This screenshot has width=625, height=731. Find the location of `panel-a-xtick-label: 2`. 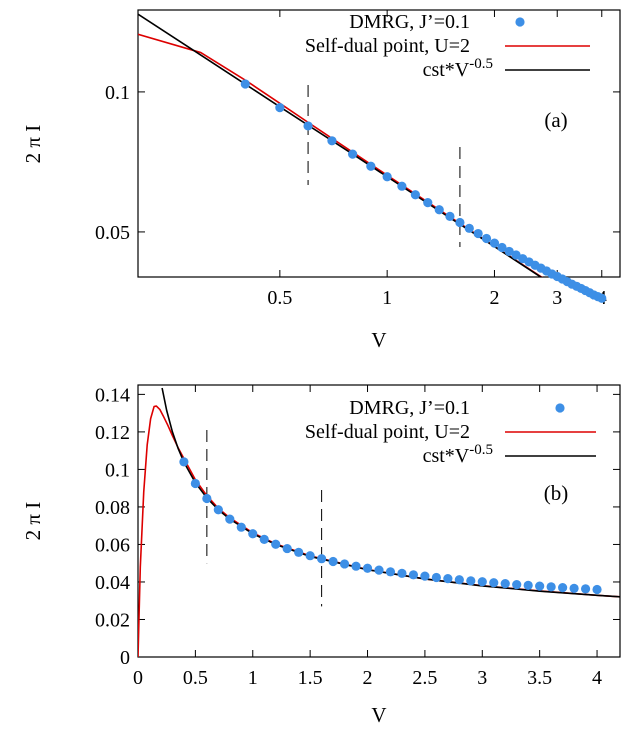

panel-a-xtick-label: 2 is located at coordinates (494, 298).